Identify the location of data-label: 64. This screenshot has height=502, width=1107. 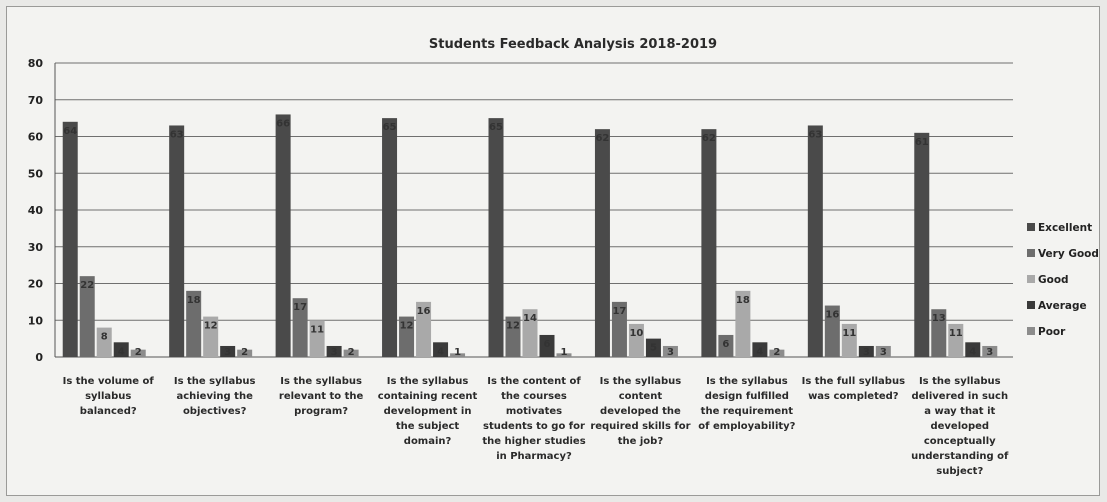
(70, 131).